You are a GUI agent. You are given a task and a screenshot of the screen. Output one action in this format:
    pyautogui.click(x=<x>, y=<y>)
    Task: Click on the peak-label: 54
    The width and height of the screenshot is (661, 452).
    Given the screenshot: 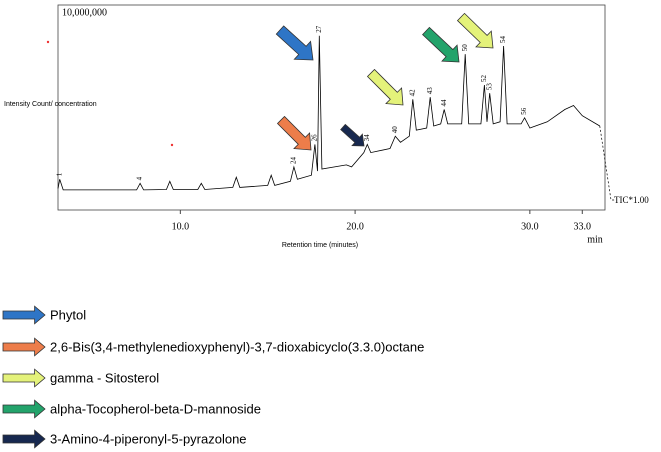 What is the action you would take?
    pyautogui.click(x=503, y=40)
    